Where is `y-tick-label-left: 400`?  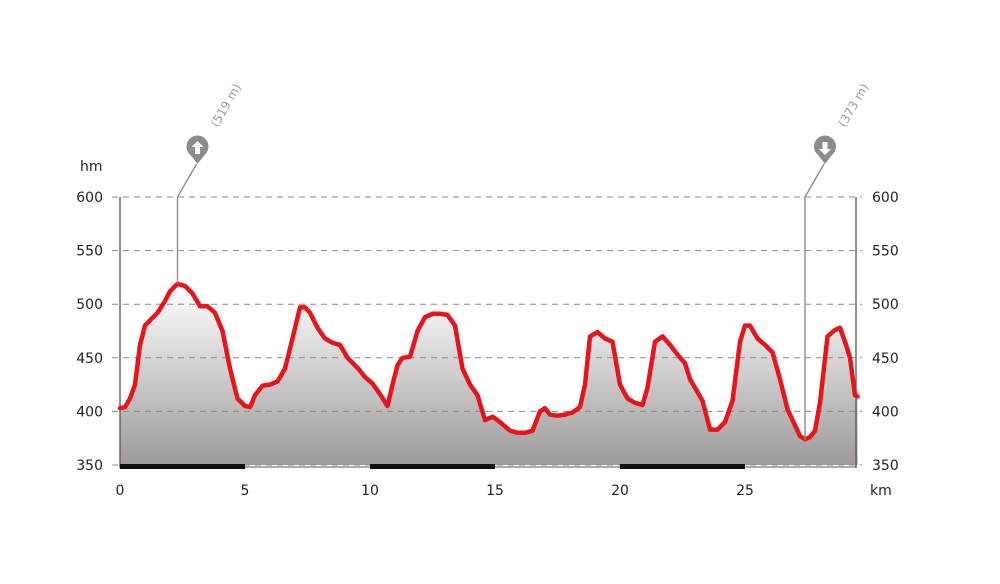
y-tick-label-left: 400 is located at coordinates (89, 412).